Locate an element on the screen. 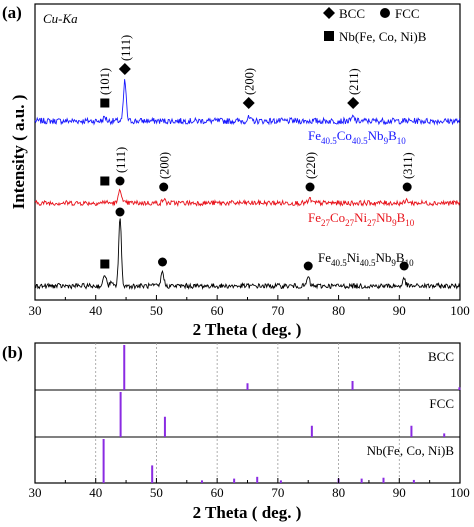 The width and height of the screenshot is (474, 527). reference-phase-label: Nb(Fe, Co, Ni)B is located at coordinates (411, 450).